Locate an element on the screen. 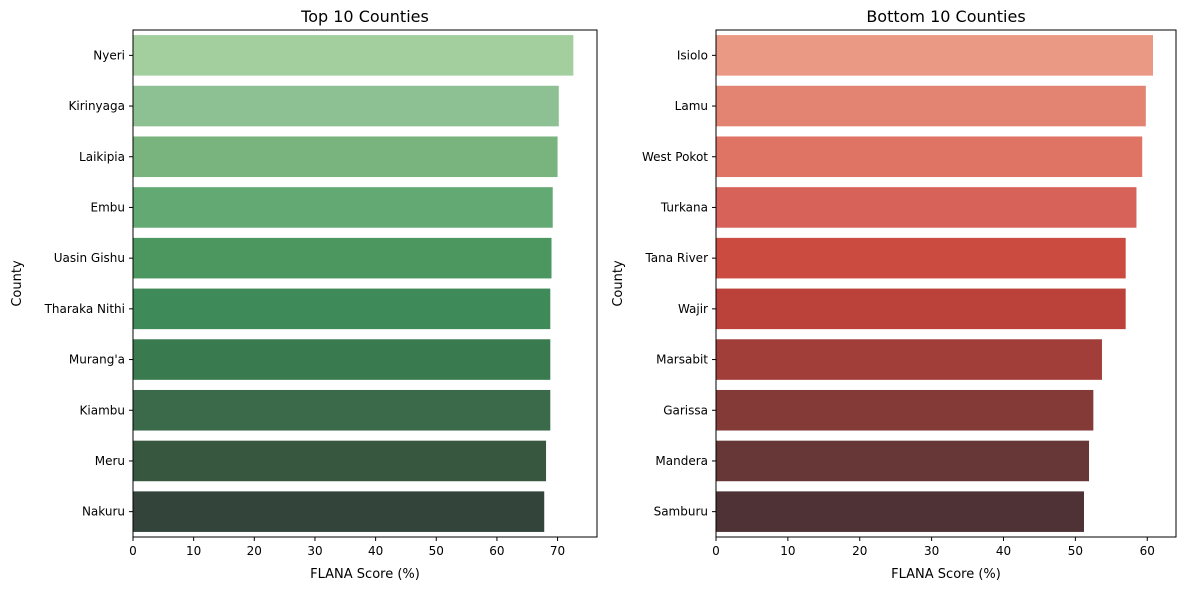 The height and width of the screenshot is (590, 1189). bar-isiolo is located at coordinates (934, 55).